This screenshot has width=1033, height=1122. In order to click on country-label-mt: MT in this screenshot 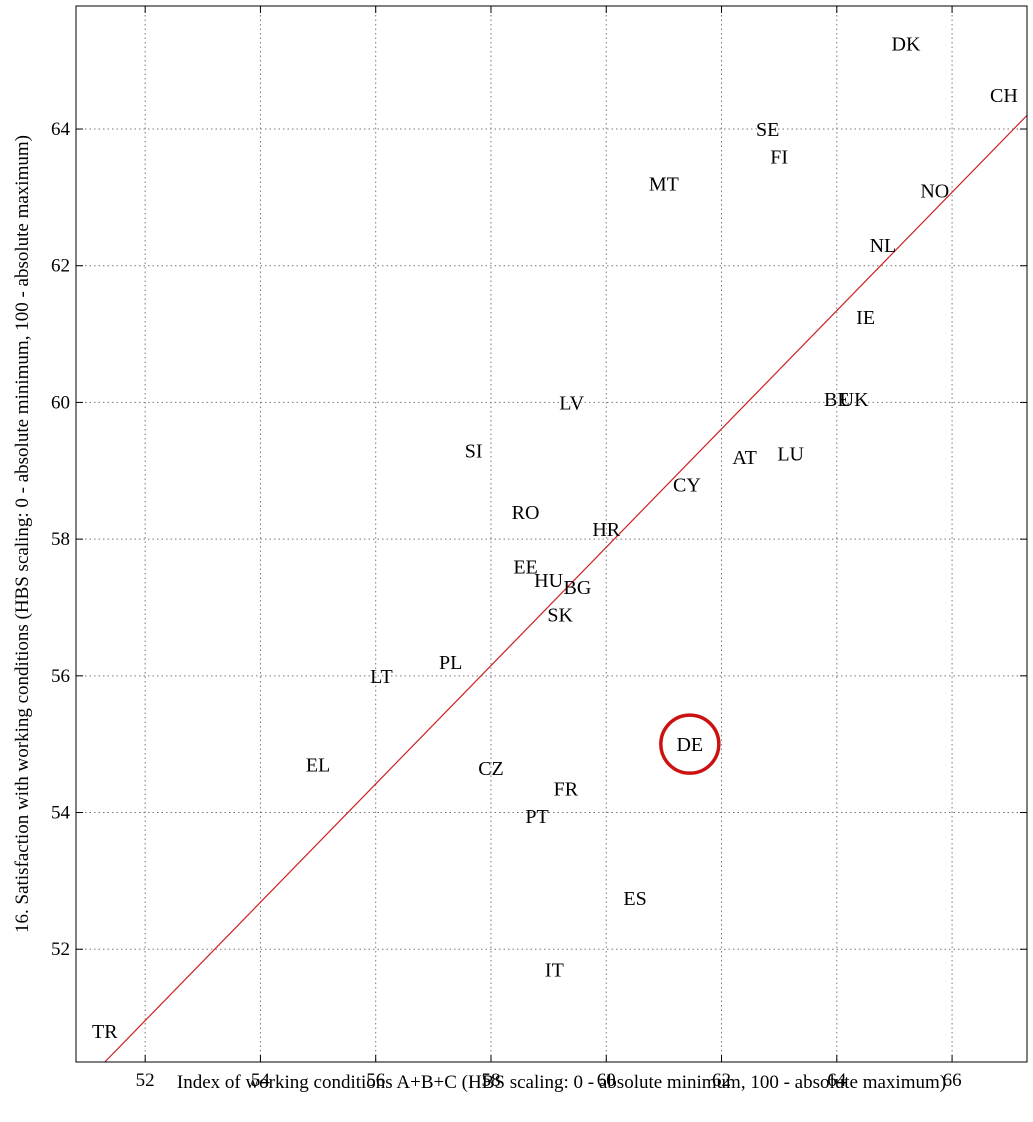, I will do `click(664, 185)`.